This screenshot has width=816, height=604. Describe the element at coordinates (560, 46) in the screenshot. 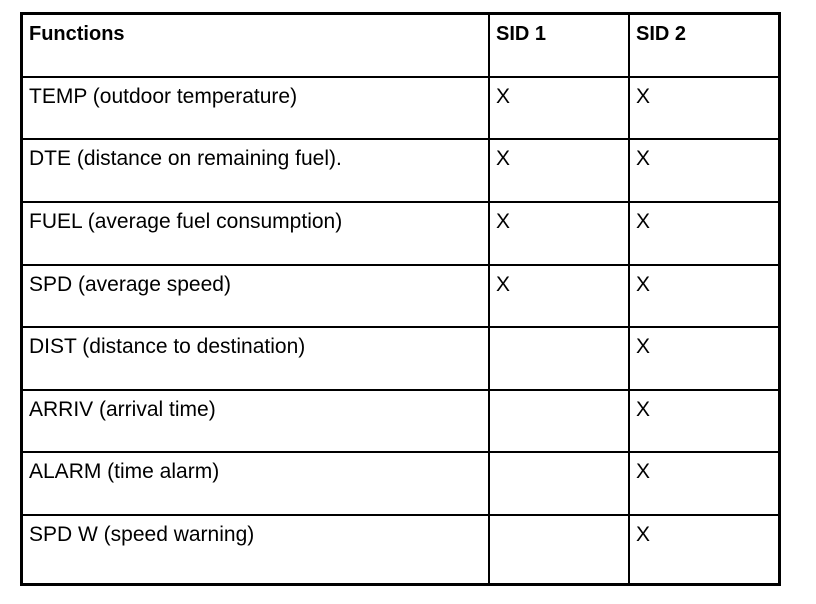

I see `header-cell: SID 1` at that location.